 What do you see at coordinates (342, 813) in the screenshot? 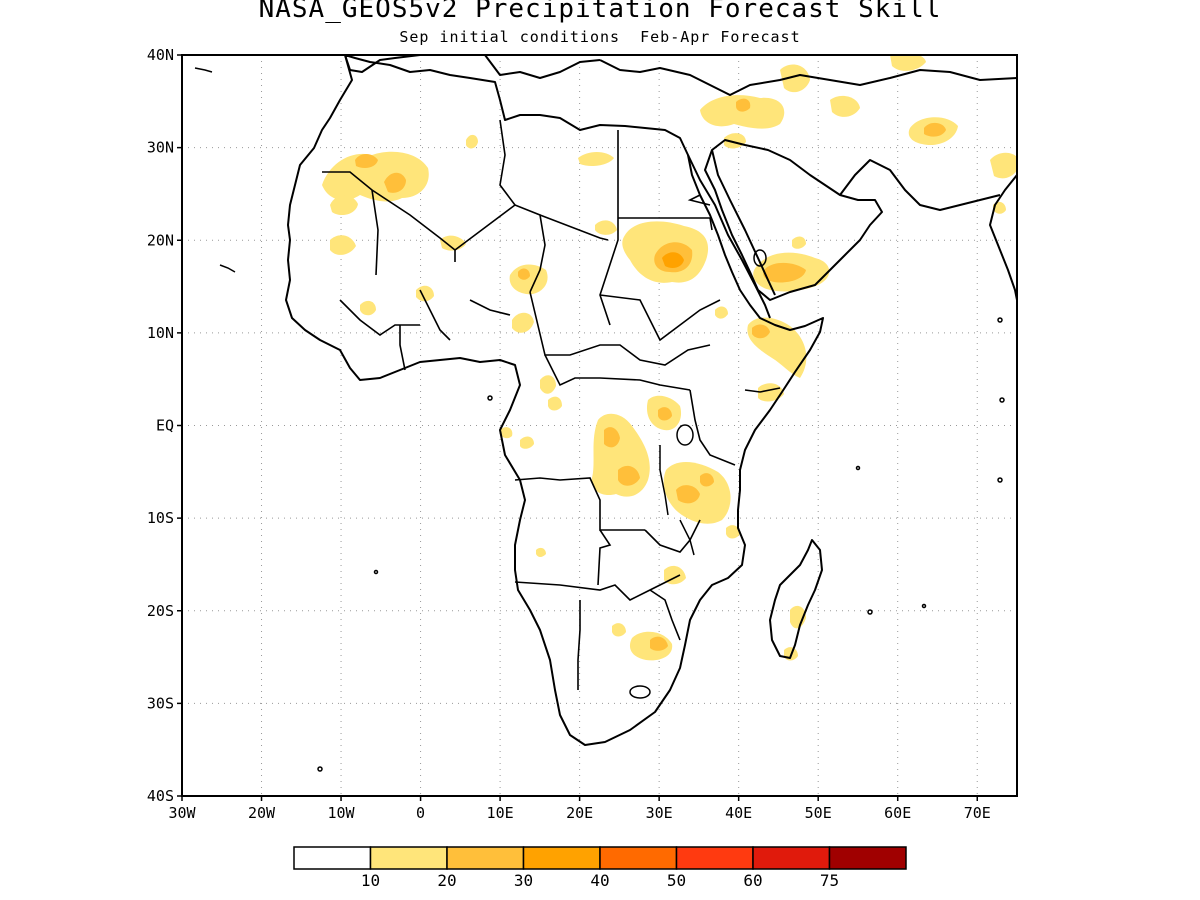
I see `lon-label: 10W` at bounding box center [342, 813].